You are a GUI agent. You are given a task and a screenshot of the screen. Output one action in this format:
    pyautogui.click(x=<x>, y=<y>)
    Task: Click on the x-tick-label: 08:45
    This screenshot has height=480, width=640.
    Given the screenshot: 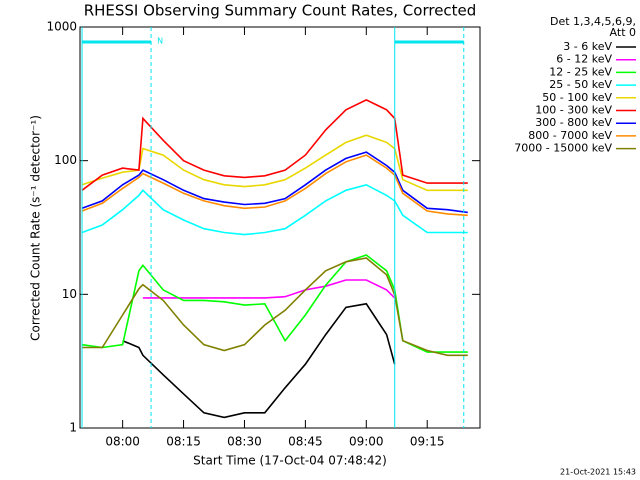 What is the action you would take?
    pyautogui.click(x=305, y=442)
    